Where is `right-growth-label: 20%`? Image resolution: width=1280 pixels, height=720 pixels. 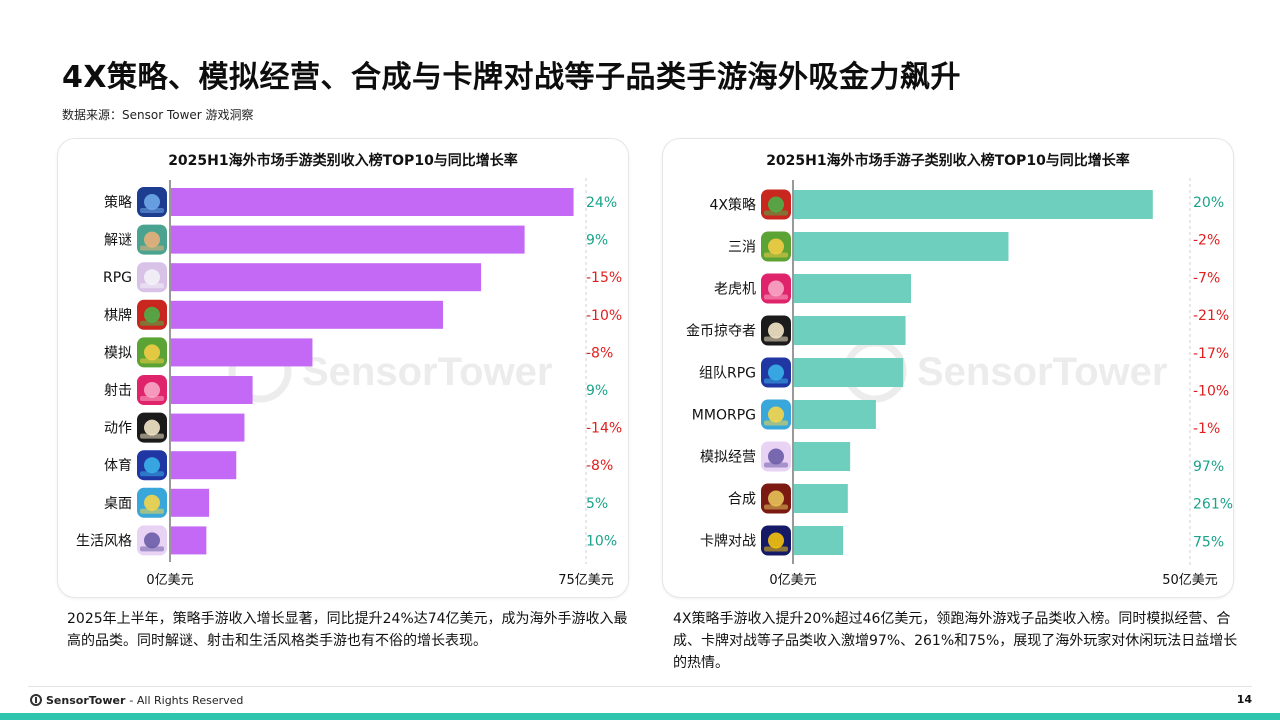 right-growth-label: 20% is located at coordinates (1208, 203).